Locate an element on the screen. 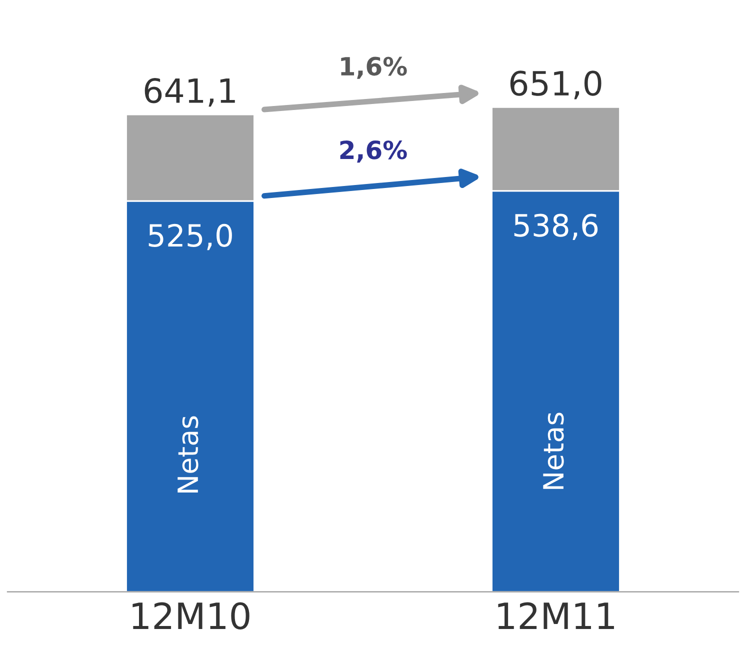 This screenshot has width=746, height=665. text: 1,6% is located at coordinates (374, 67).